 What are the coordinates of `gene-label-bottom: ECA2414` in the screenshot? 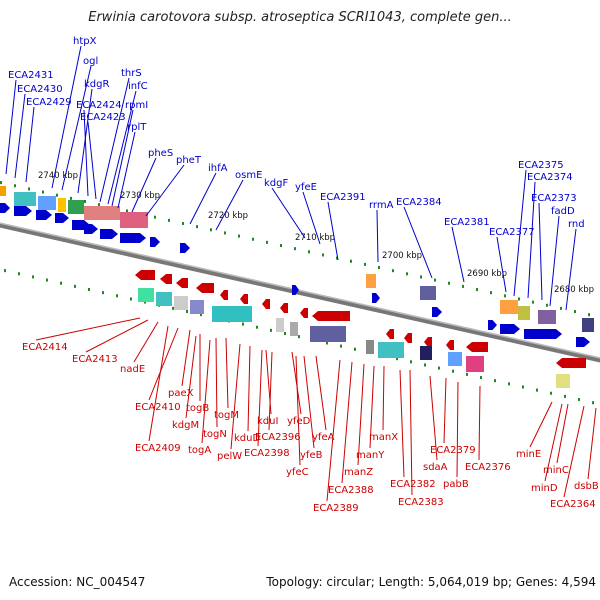 It's located at (45, 347).